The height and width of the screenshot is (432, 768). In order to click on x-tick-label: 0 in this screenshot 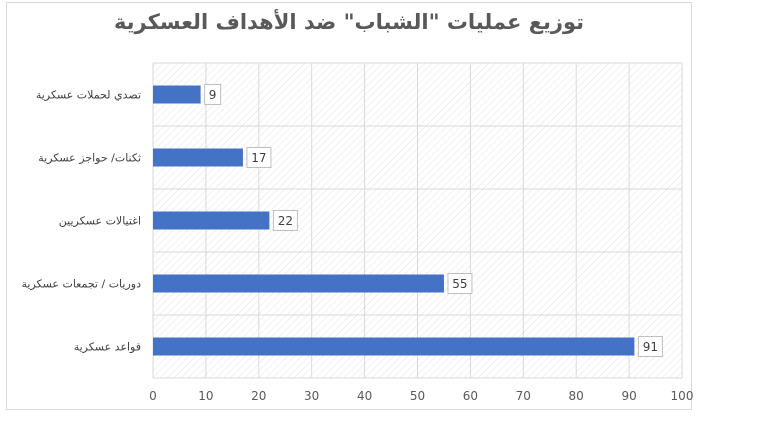, I will do `click(153, 396)`.